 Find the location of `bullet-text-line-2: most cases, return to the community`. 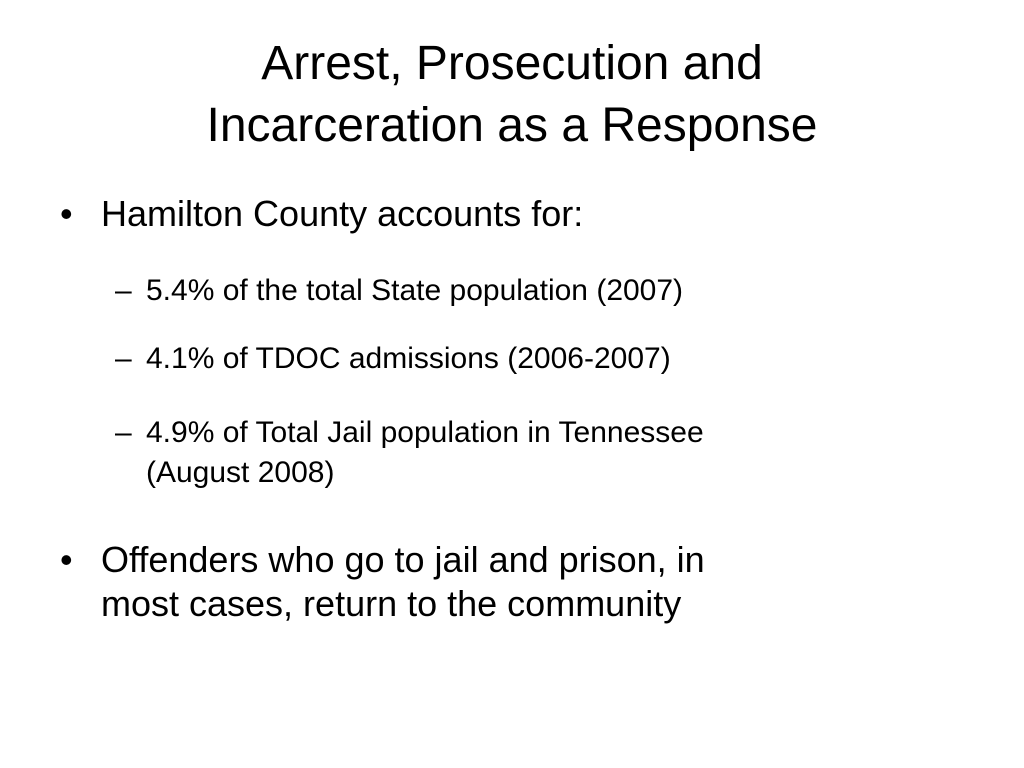

bullet-text-line-2: most cases, return to the community is located at coordinates (391, 603).